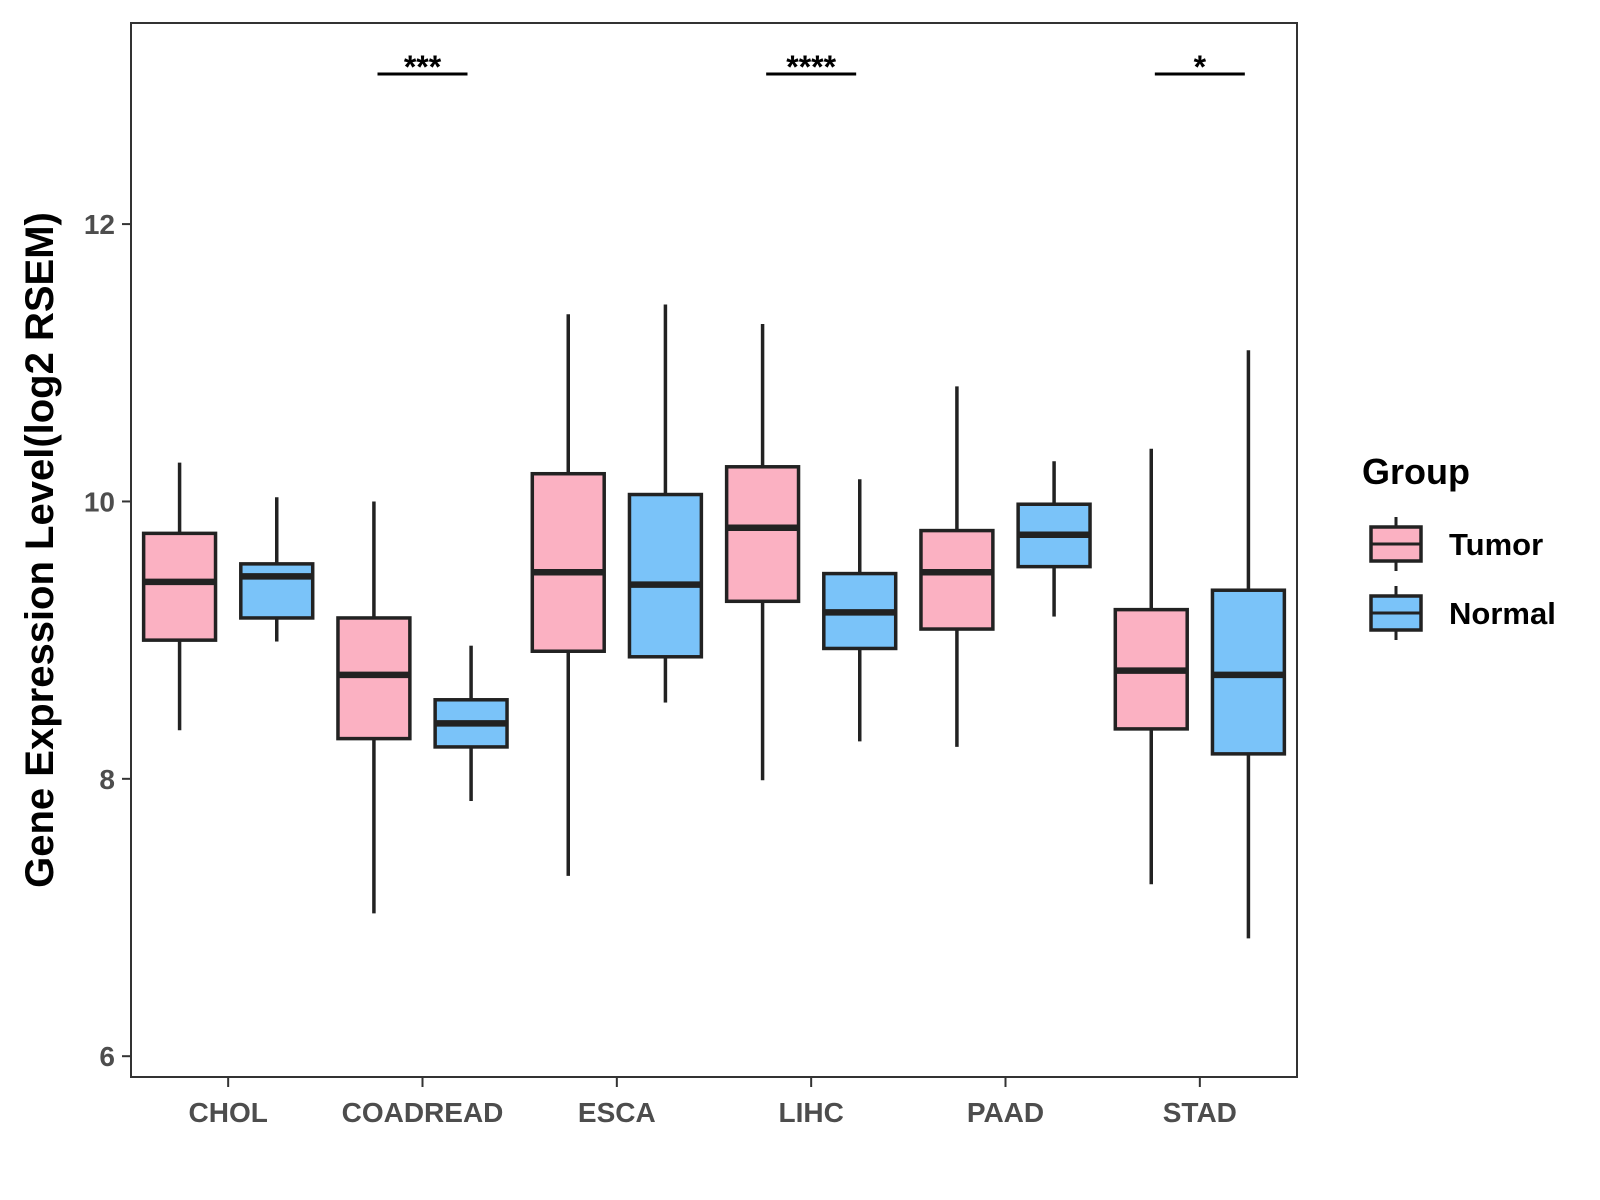 The height and width of the screenshot is (1200, 1600). I want to click on x-tick-label: LIHC, so click(811, 1112).